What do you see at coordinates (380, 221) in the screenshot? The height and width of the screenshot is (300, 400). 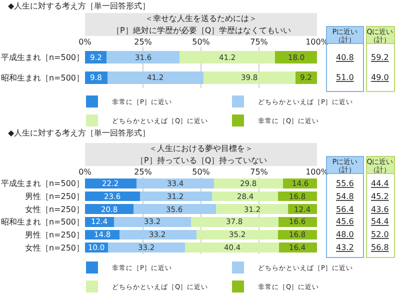 I see `text: 54.4` at bounding box center [380, 221].